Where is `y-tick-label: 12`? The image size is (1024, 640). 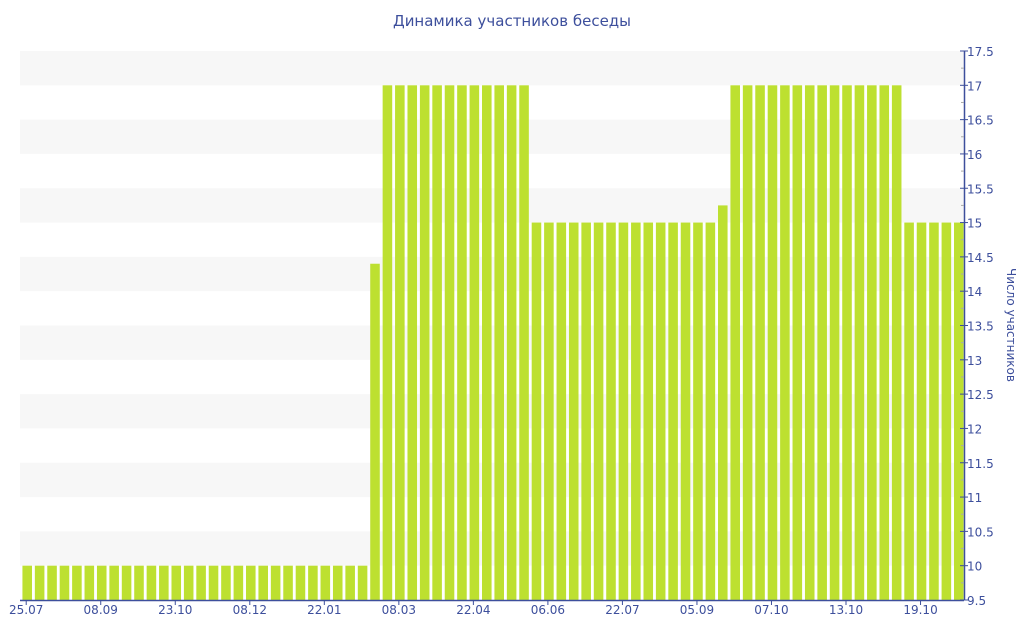 y-tick-label: 12 is located at coordinates (974, 429).